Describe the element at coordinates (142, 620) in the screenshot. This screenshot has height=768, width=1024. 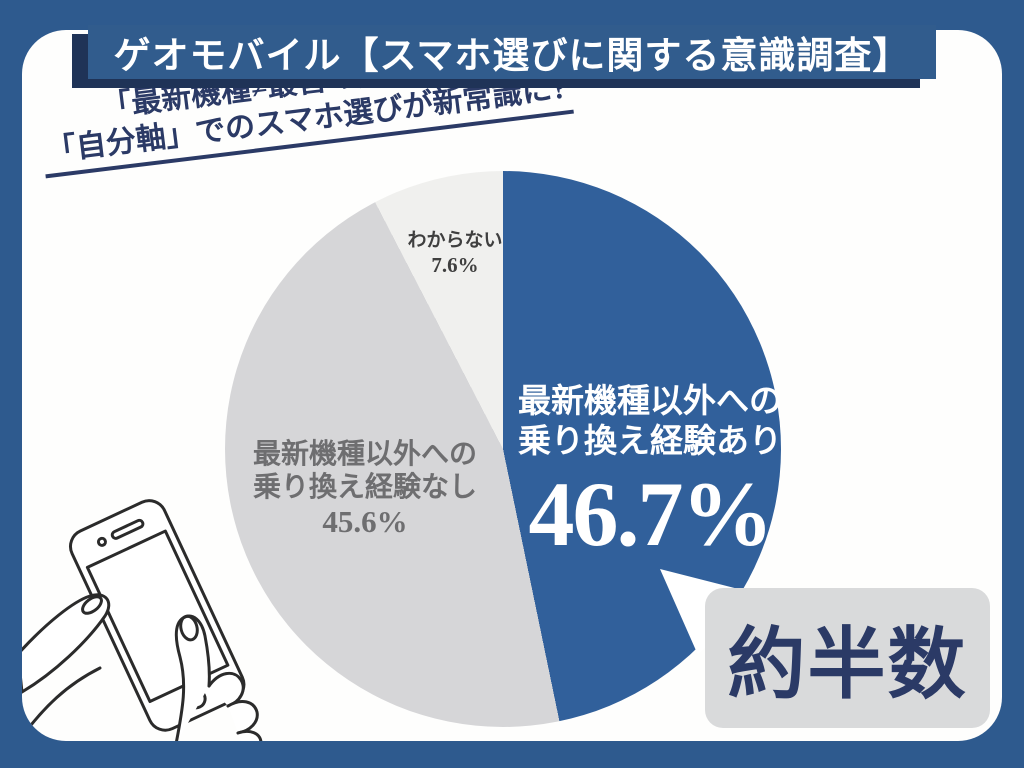
I see `hands-holding-smartphone-icon` at that location.